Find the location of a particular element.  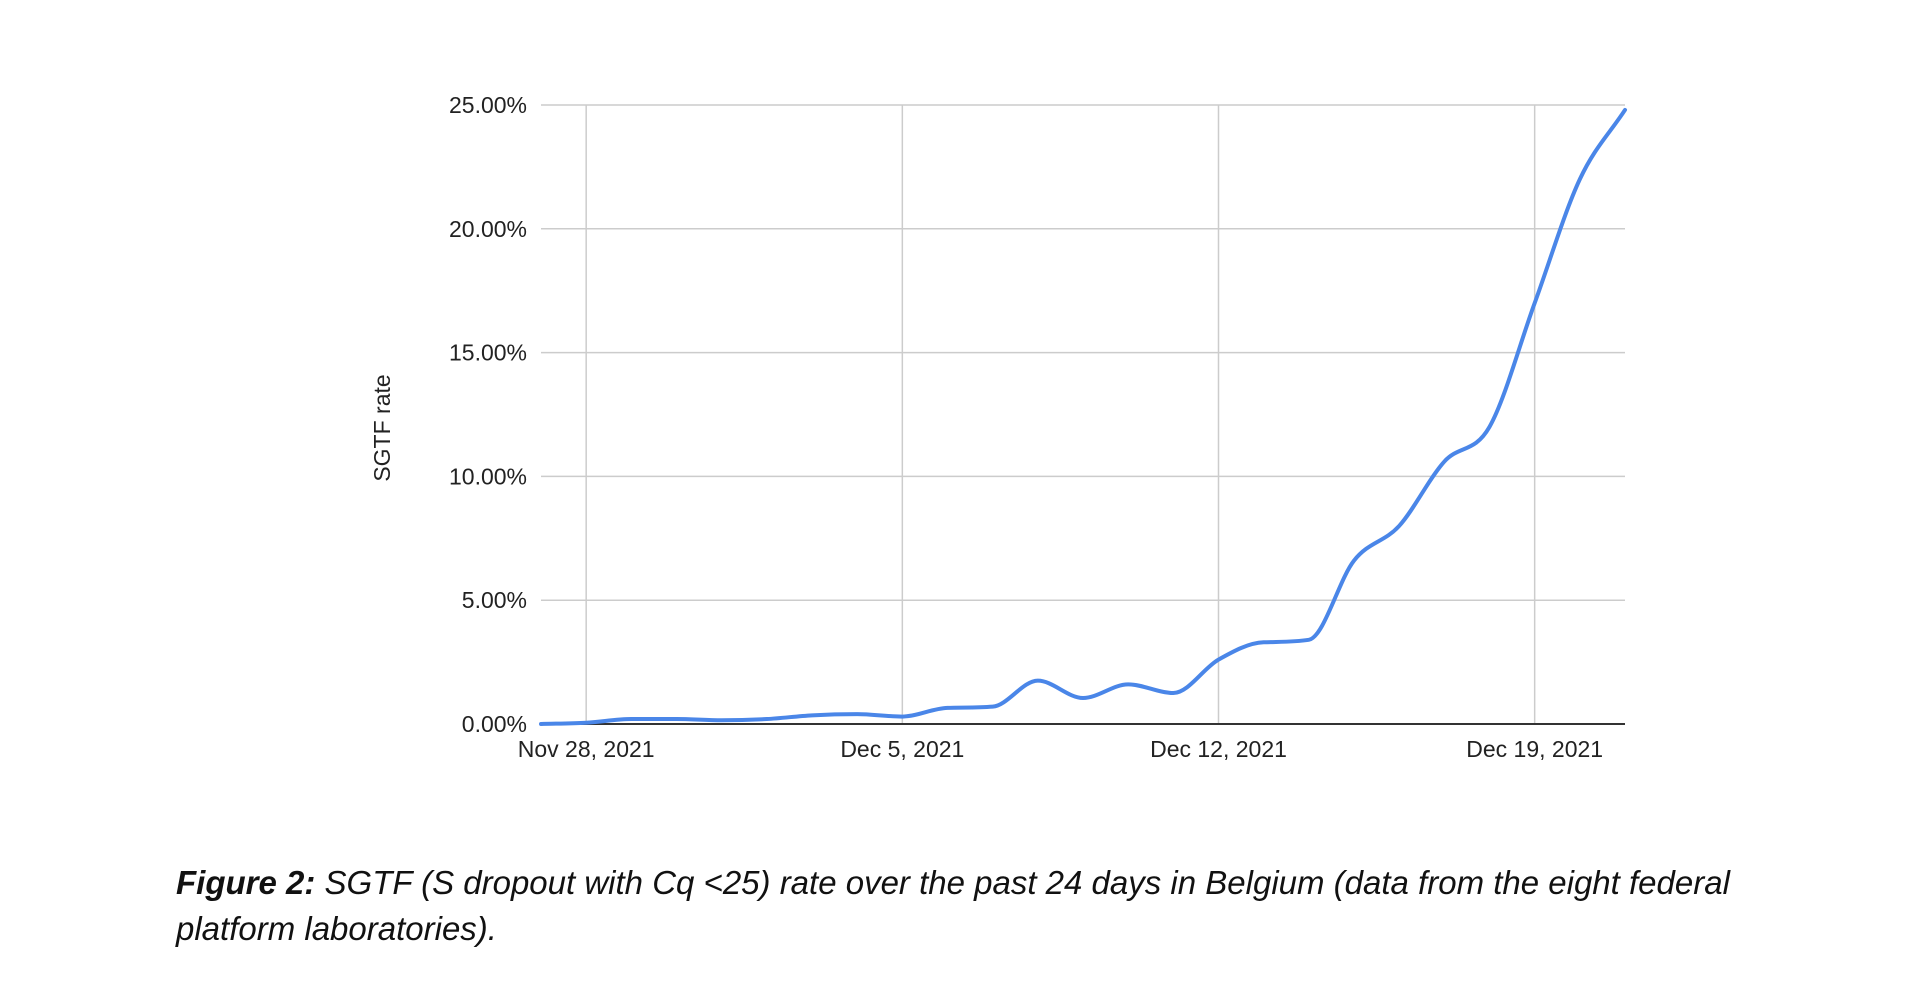

y-tick-label: 5.00% is located at coordinates (494, 600).